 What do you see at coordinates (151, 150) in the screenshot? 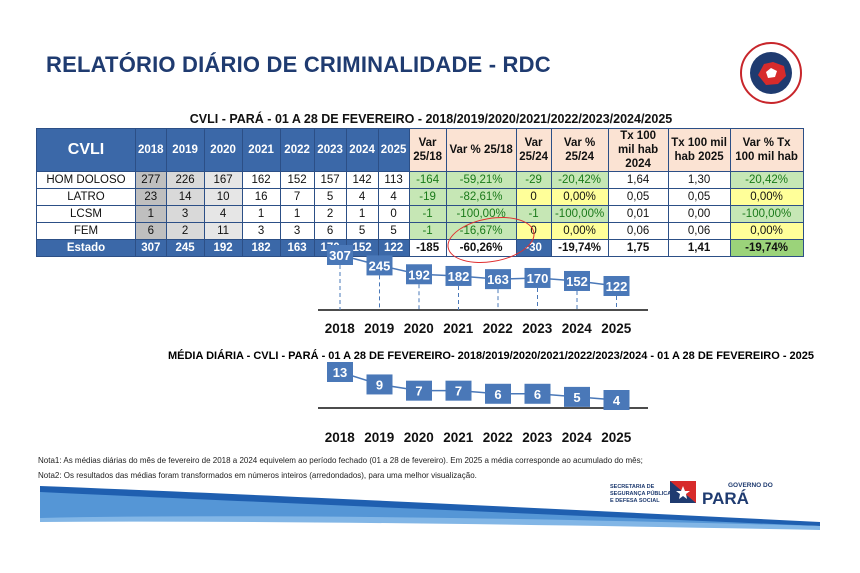
I see `header-2018: 2018` at bounding box center [151, 150].